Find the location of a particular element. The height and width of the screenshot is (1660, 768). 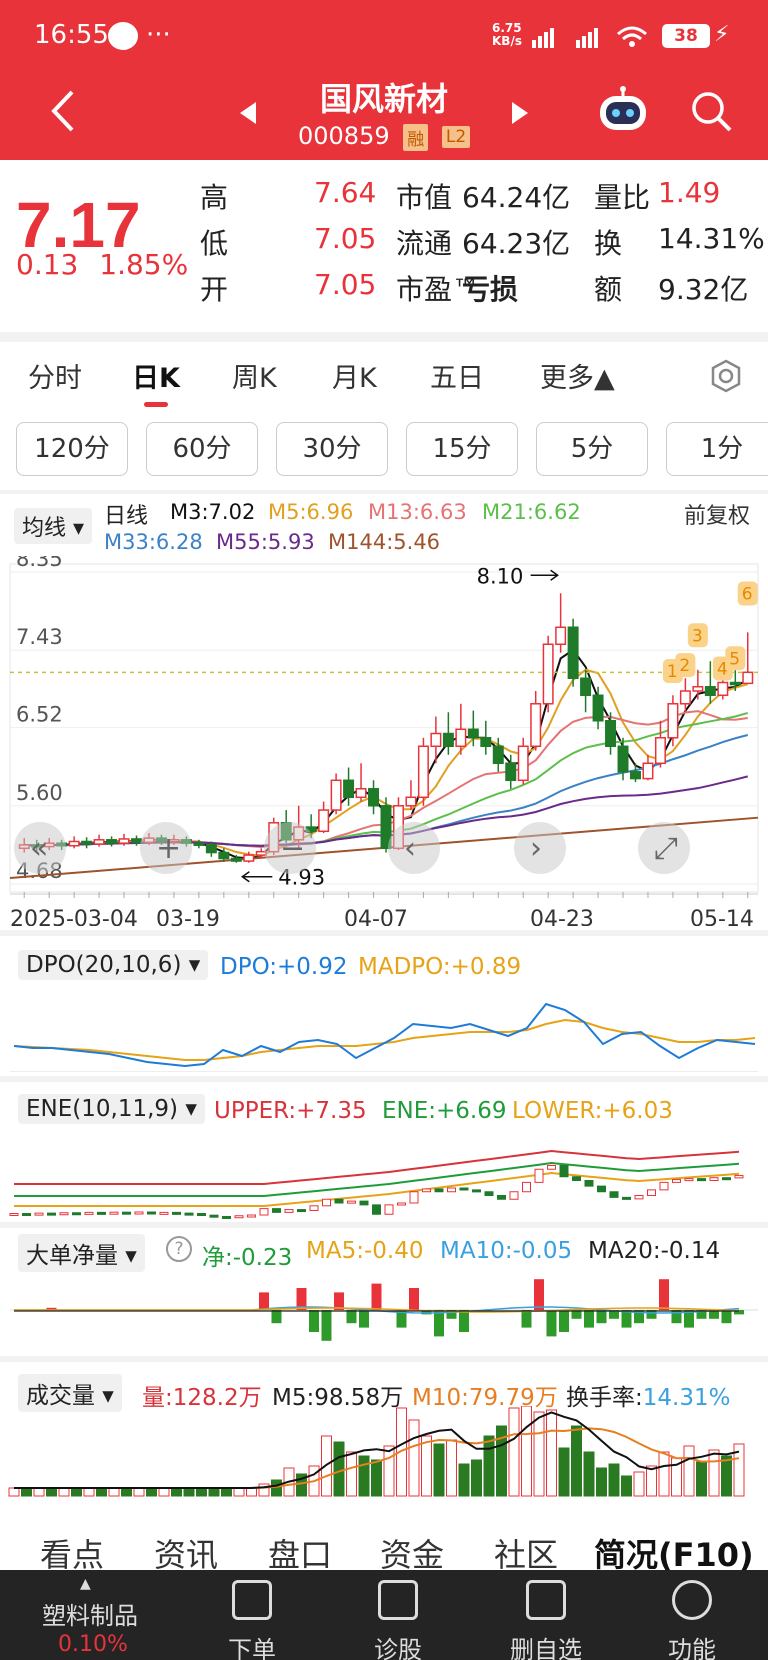

bottom-tab-4: 社区 is located at coordinates (526, 1555).